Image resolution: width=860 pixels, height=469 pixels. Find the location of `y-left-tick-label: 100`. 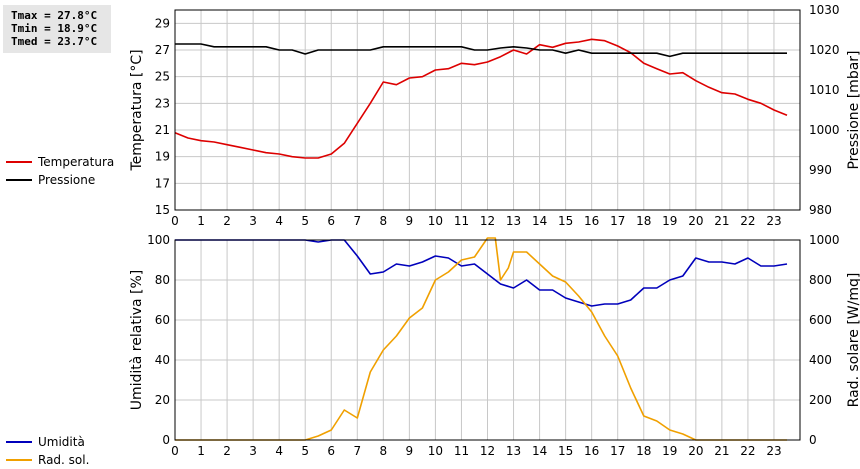

y-left-tick-label: 100 is located at coordinates (158, 240).